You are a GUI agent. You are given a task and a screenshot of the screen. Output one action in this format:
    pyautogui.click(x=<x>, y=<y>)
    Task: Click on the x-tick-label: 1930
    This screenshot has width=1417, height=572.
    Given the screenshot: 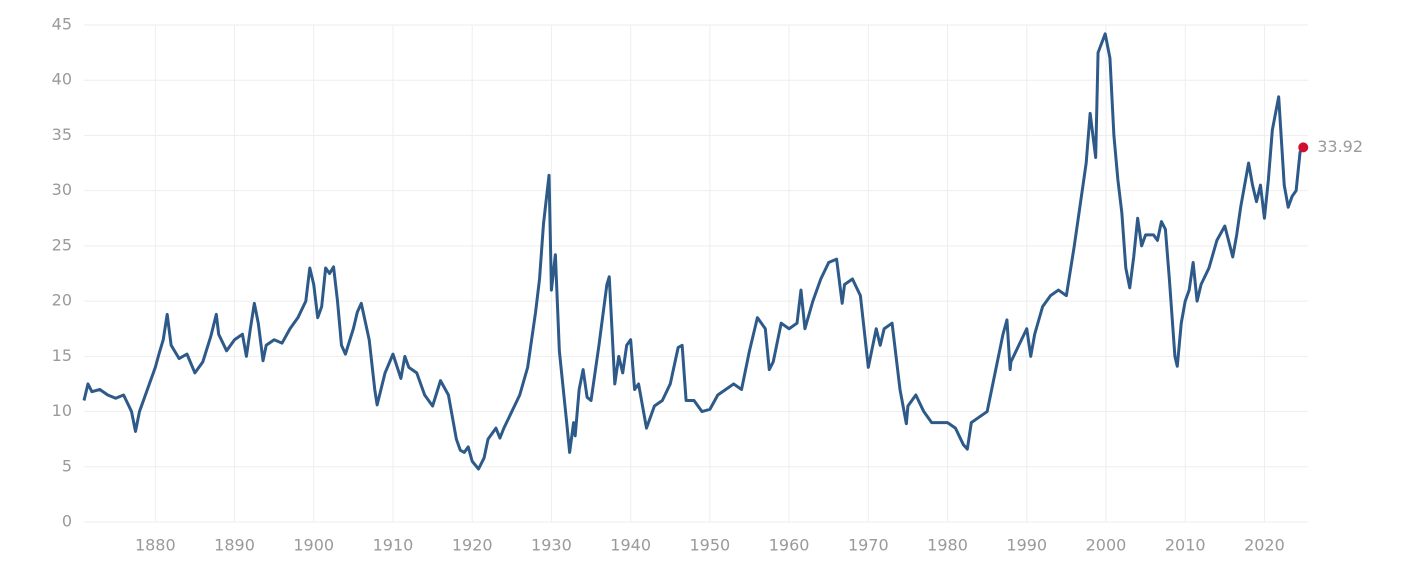 What is the action you would take?
    pyautogui.click(x=551, y=545)
    